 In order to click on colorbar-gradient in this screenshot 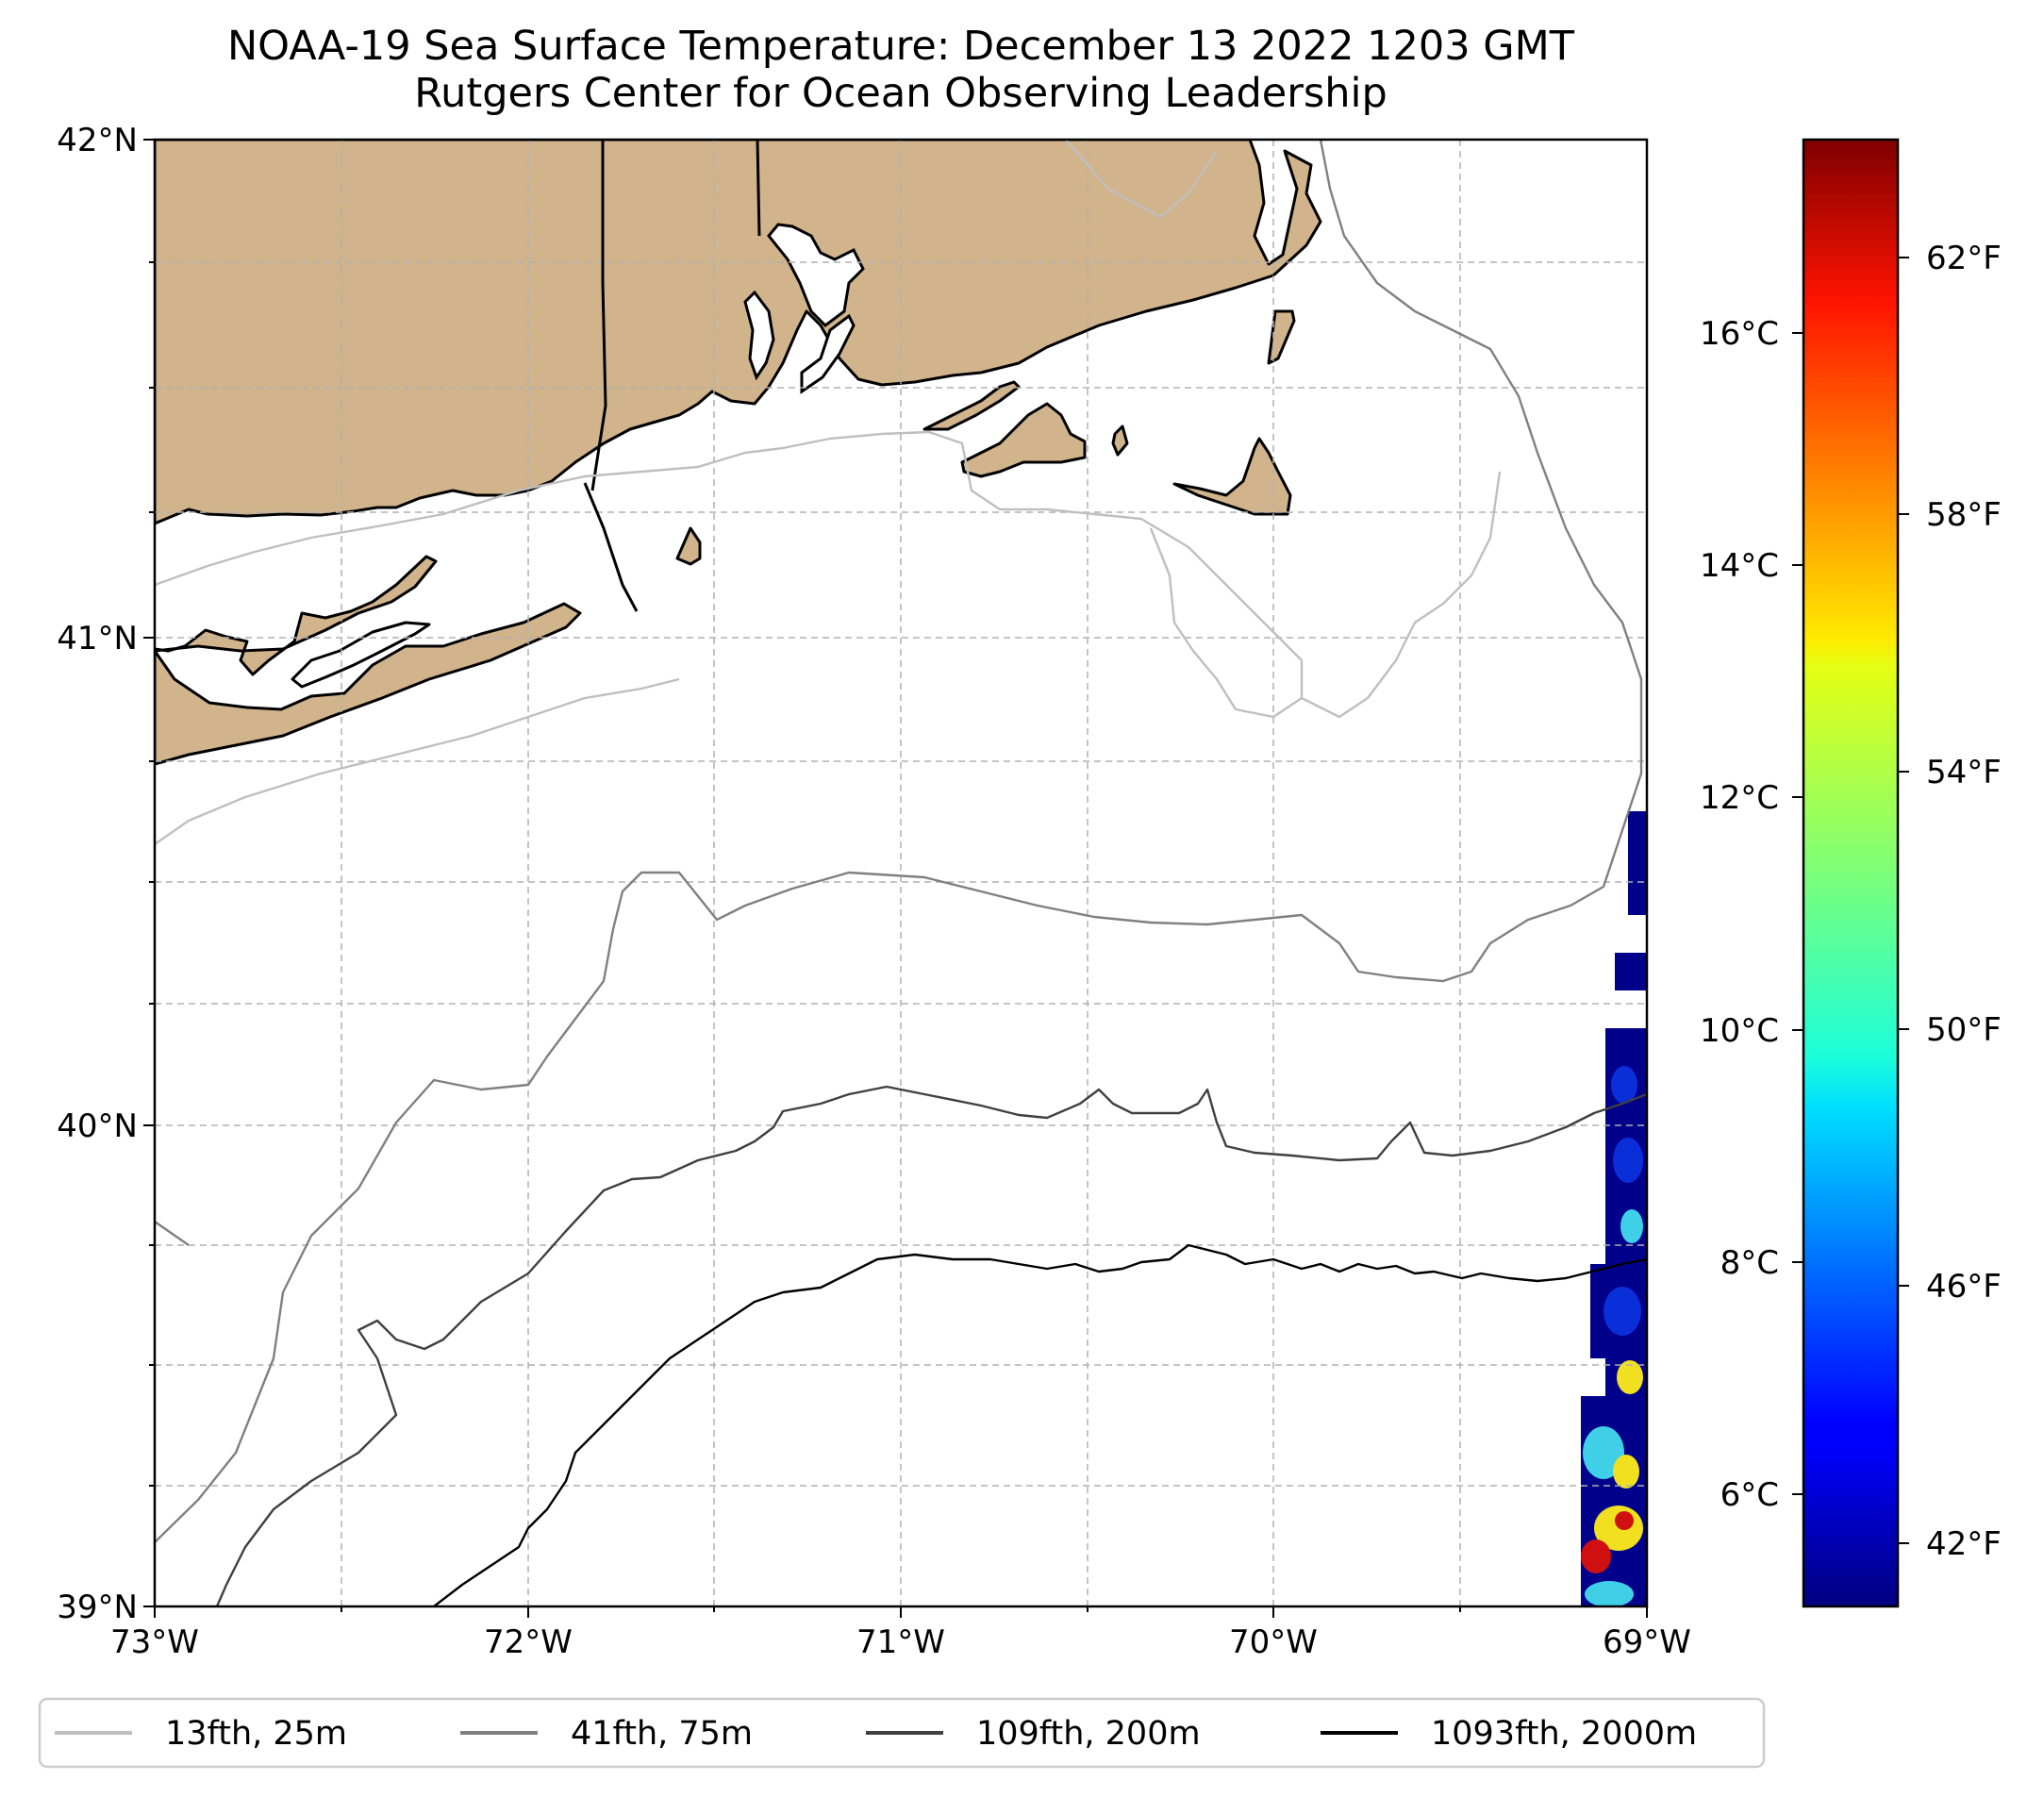, I will do `click(1851, 873)`.